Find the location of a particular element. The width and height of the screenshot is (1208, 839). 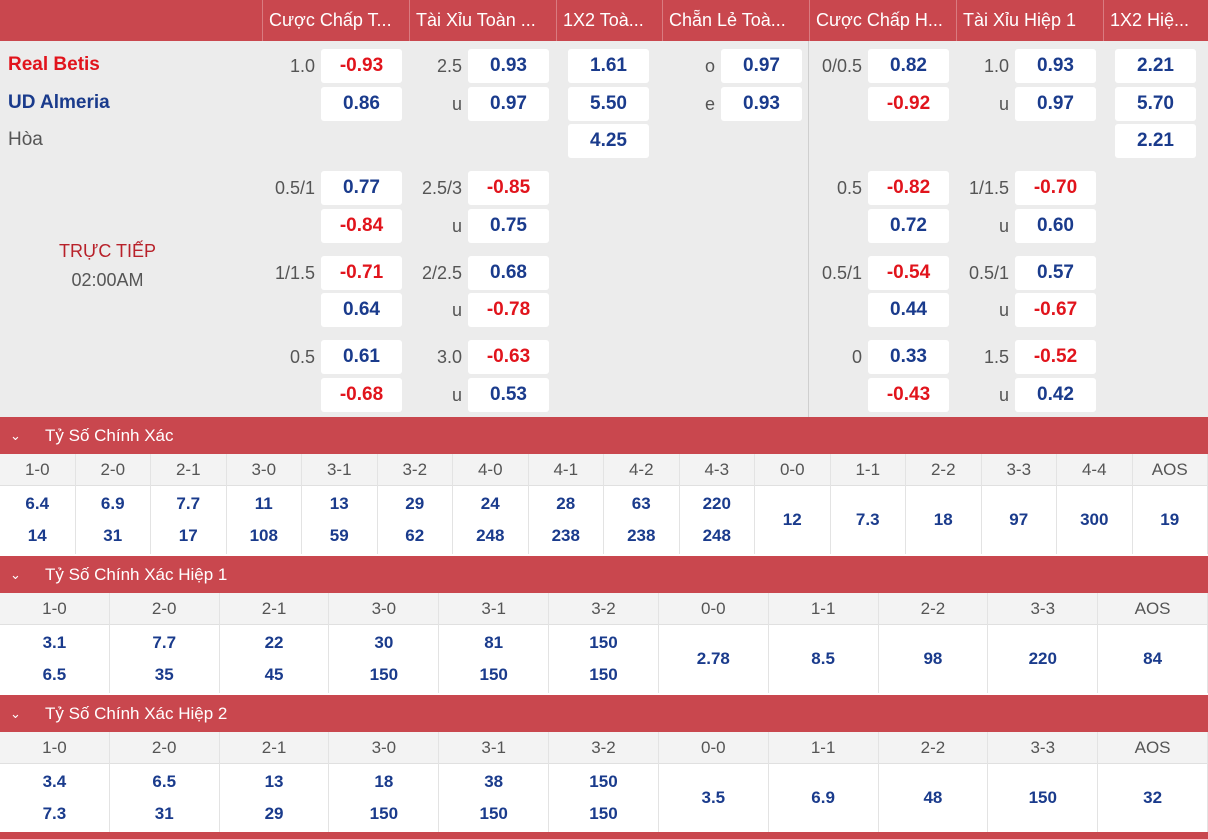

h1-handicap-away-odd: 0.72 is located at coordinates (908, 226).